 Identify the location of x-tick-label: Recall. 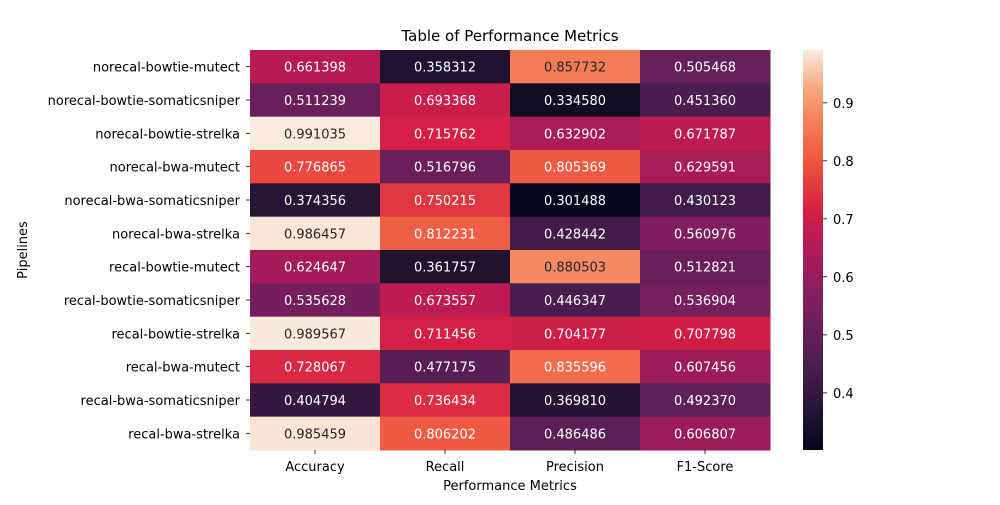
(445, 467).